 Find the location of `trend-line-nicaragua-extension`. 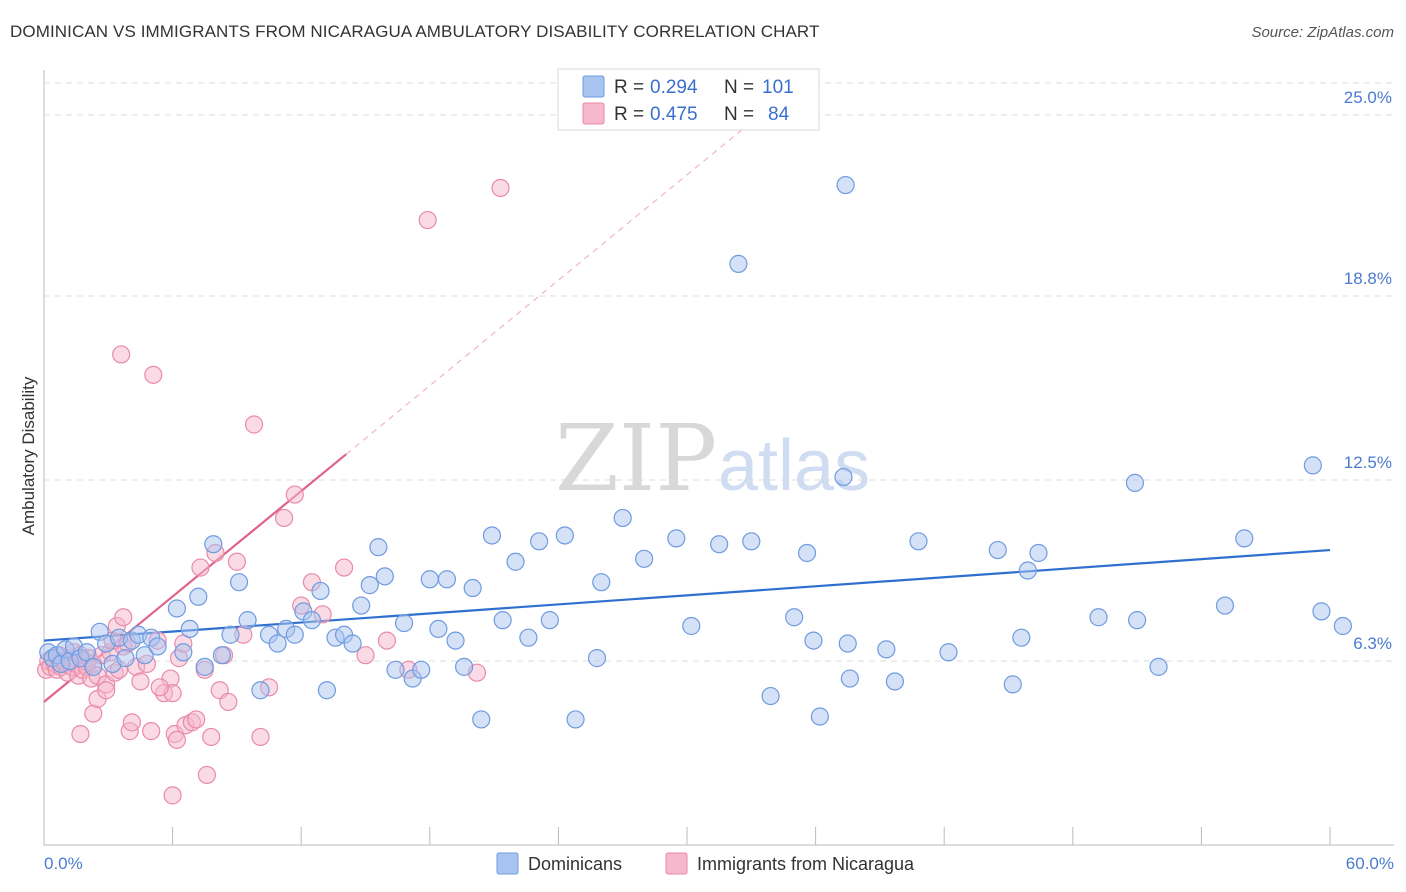

trend-line-nicaragua-extension is located at coordinates (572, 268).